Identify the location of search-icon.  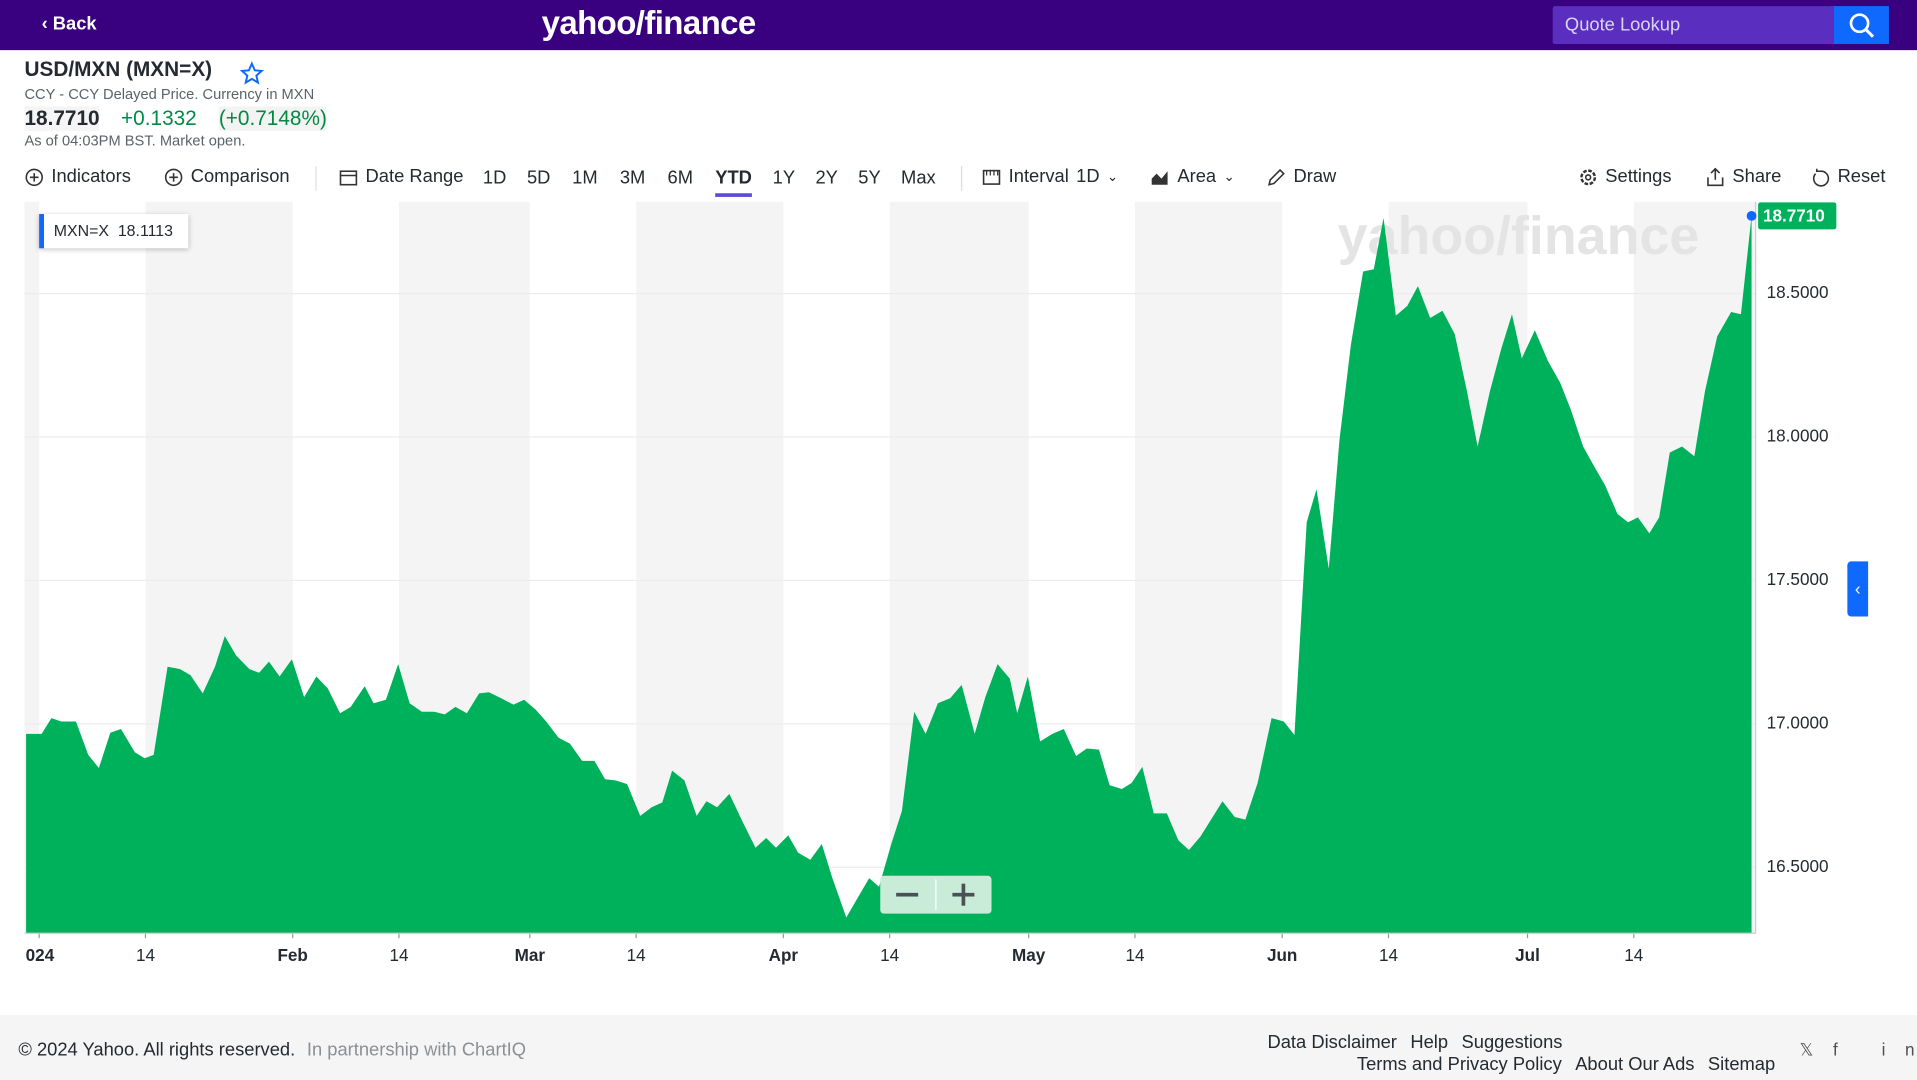
(1862, 25).